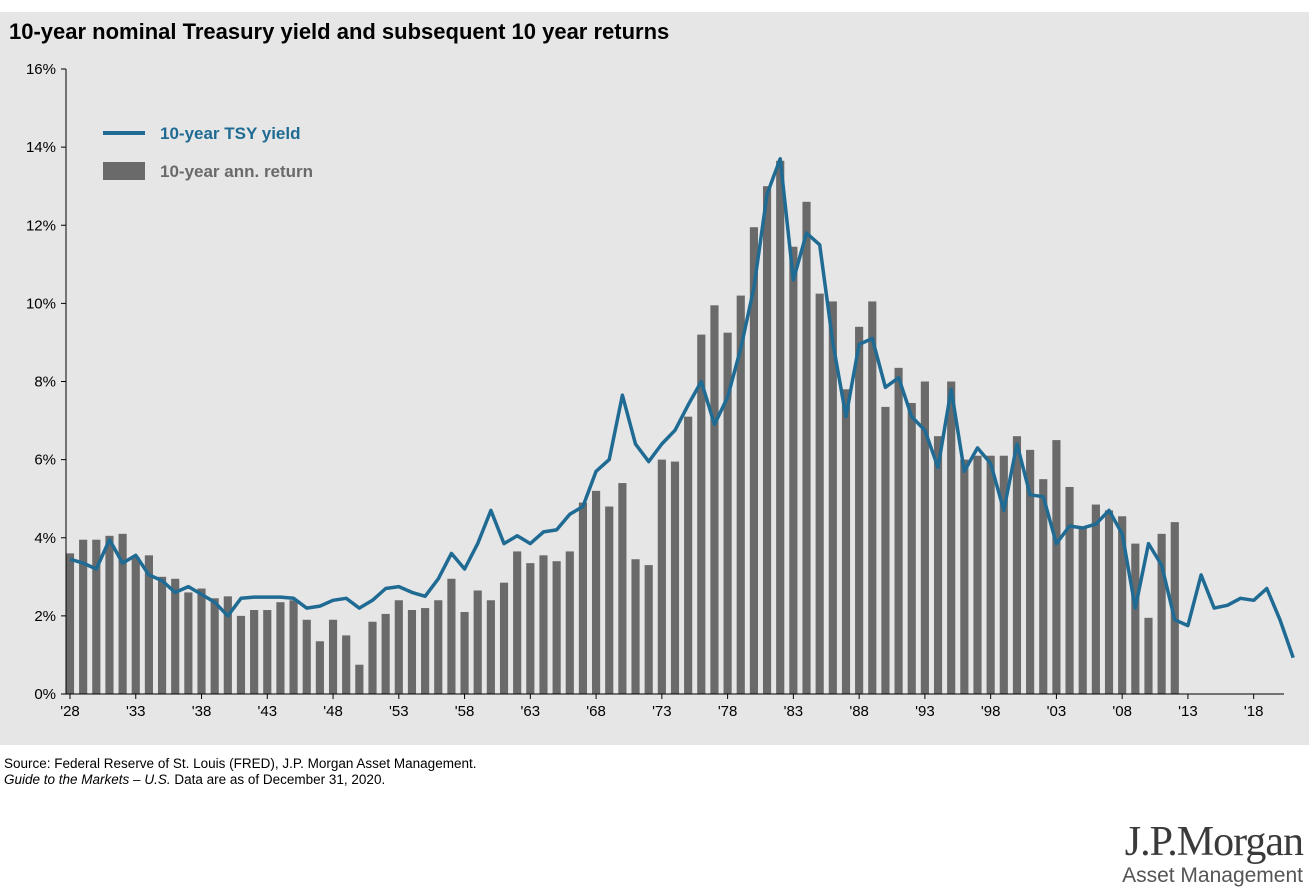 The width and height of the screenshot is (1309, 895). I want to click on legend-return-label: 10-year ann. return, so click(236, 171).